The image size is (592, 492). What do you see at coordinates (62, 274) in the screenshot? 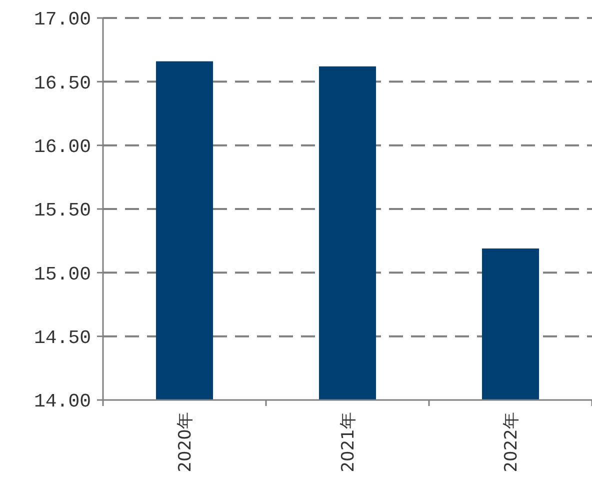
I see `y-tick-label: 15.00` at bounding box center [62, 274].